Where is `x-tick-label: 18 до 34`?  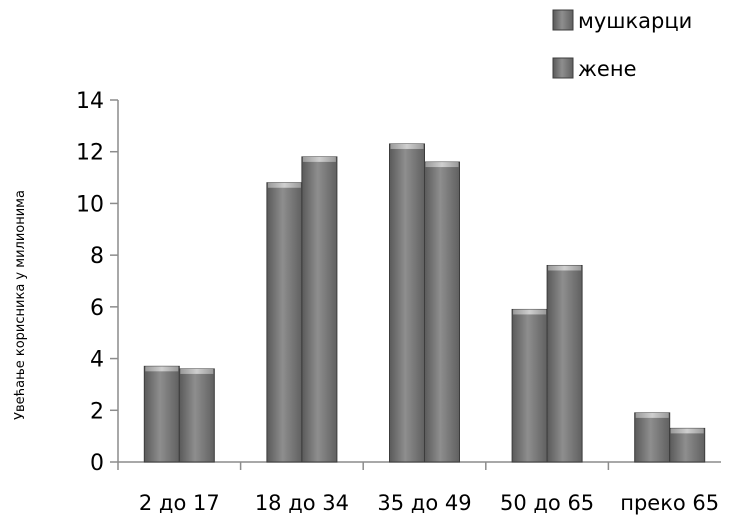 x-tick-label: 18 до 34 is located at coordinates (302, 503).